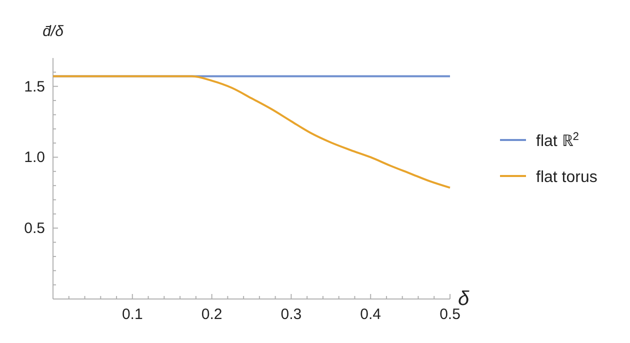 The height and width of the screenshot is (343, 630). I want to click on x-axis-title: δ, so click(464, 299).